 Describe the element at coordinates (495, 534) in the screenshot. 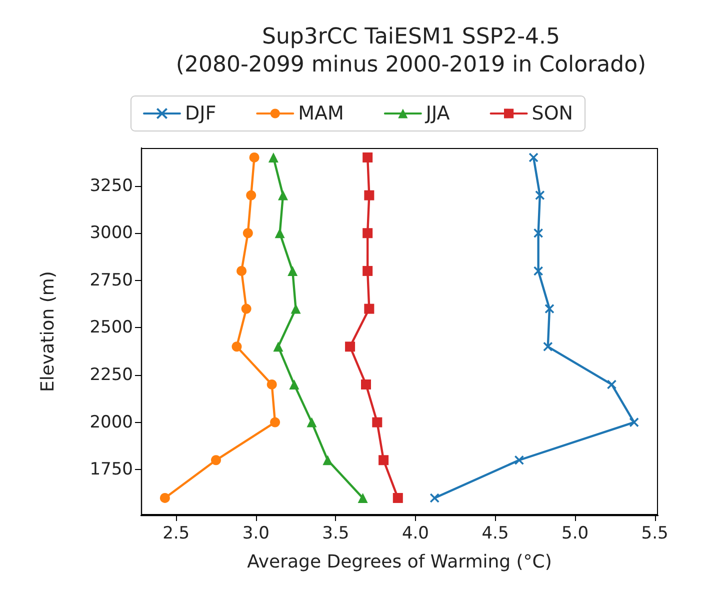

I see `x-tick-label: 4.5` at that location.